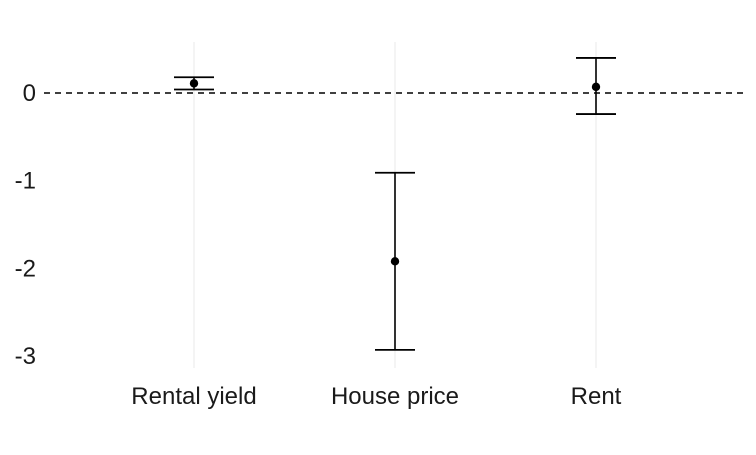  I want to click on y-tick-label-3: -2, so click(25, 268).